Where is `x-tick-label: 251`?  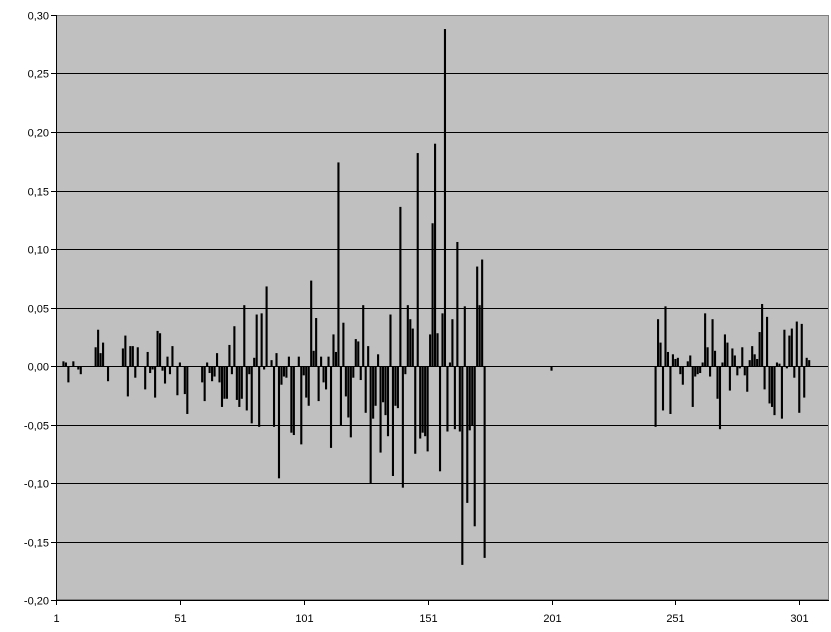 x-tick-label: 251 is located at coordinates (675, 619).